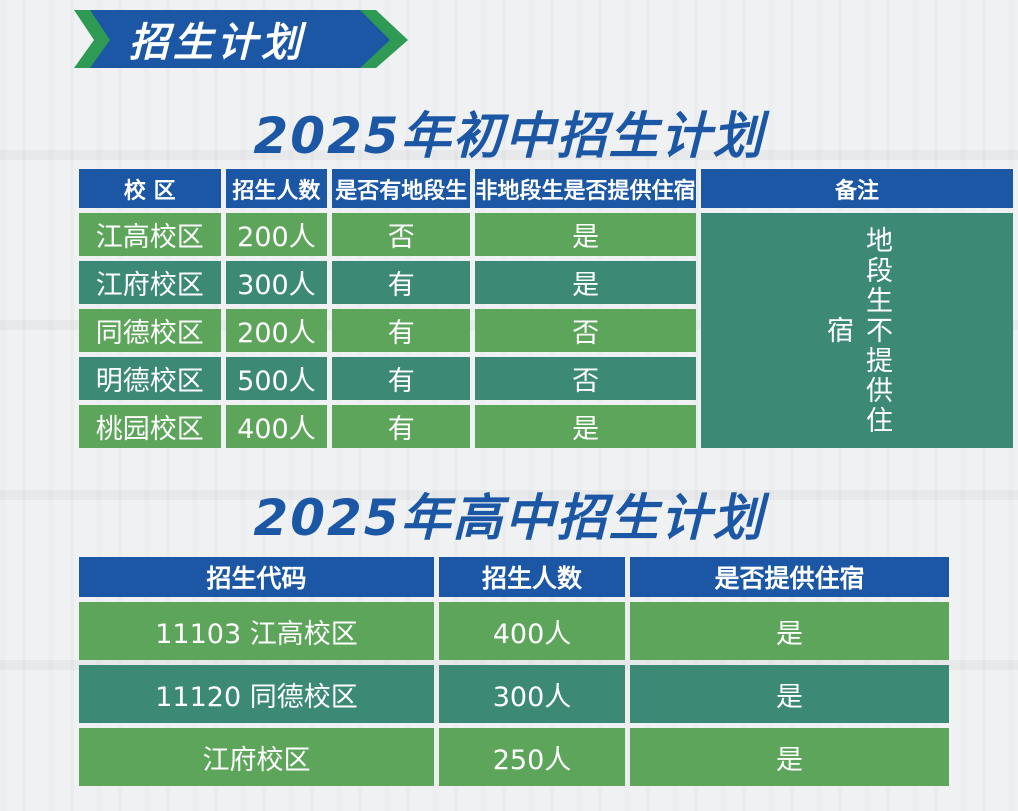 This screenshot has width=1018, height=811. I want to click on campus-cell: 江高校区, so click(150, 234).